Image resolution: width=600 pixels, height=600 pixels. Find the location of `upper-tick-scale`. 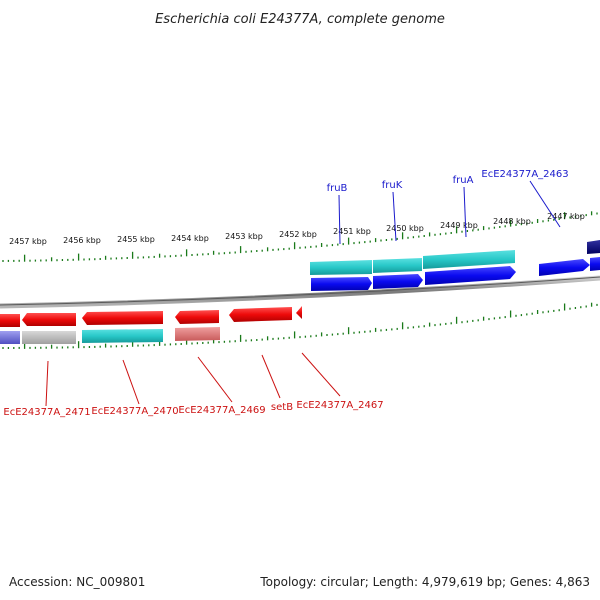

upper-tick-scale is located at coordinates (300, 236).